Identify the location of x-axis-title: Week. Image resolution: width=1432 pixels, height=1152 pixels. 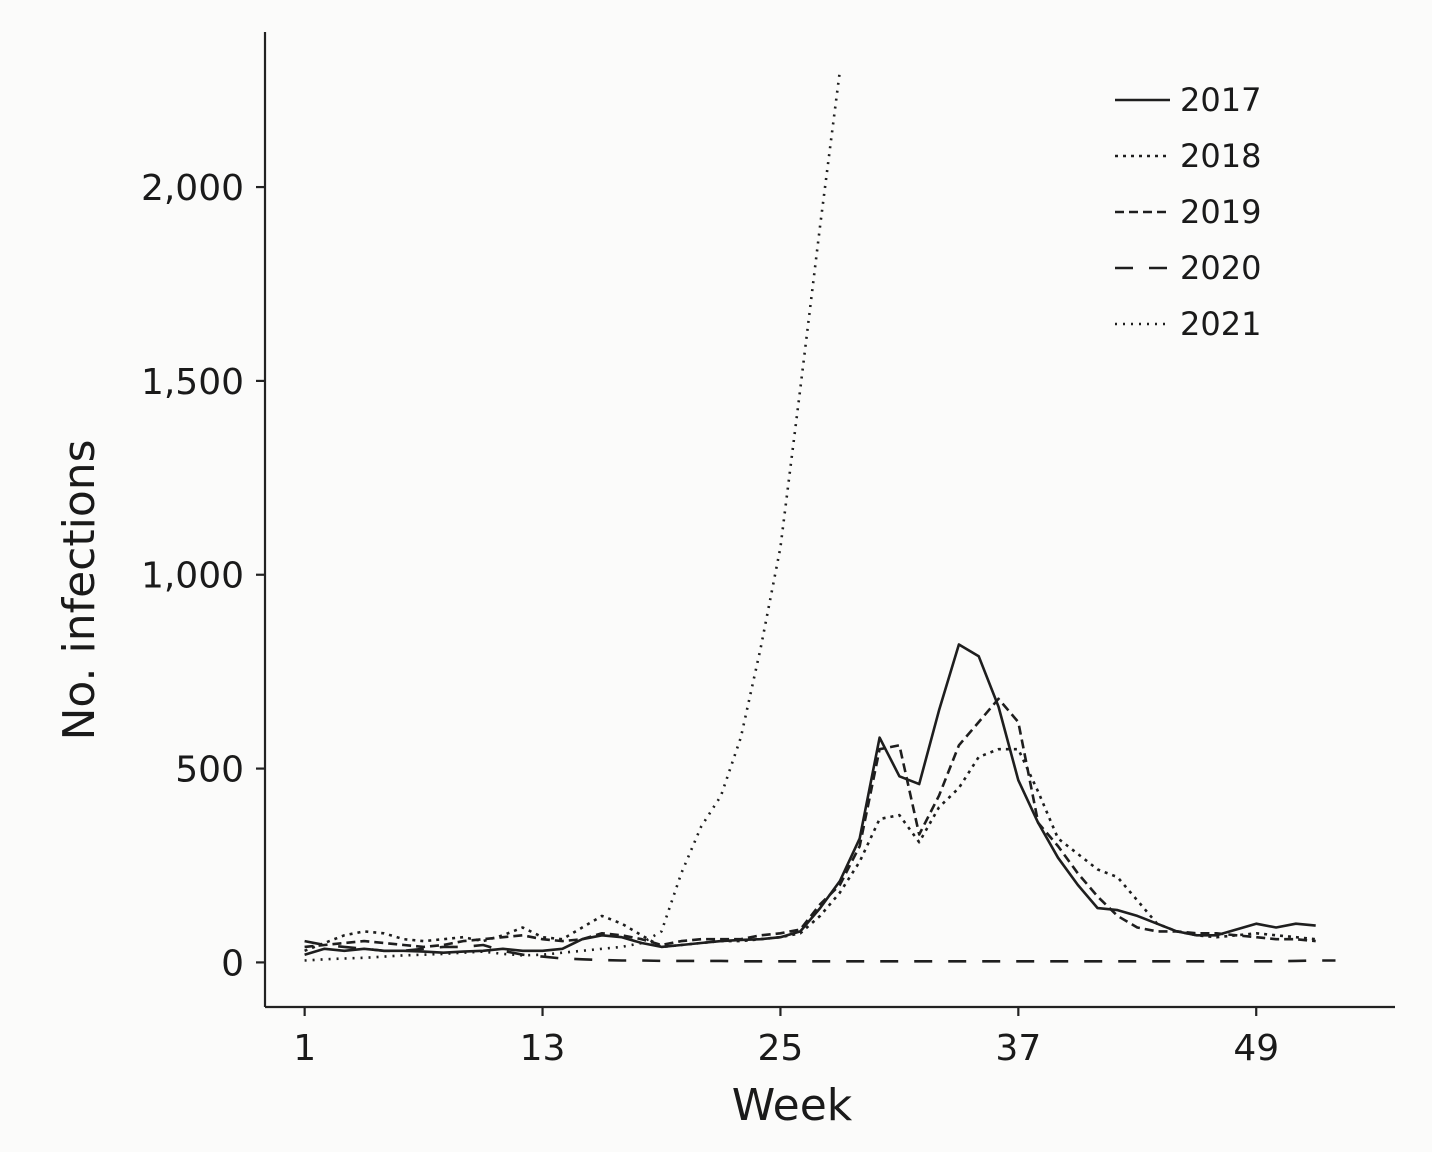
(792, 1105).